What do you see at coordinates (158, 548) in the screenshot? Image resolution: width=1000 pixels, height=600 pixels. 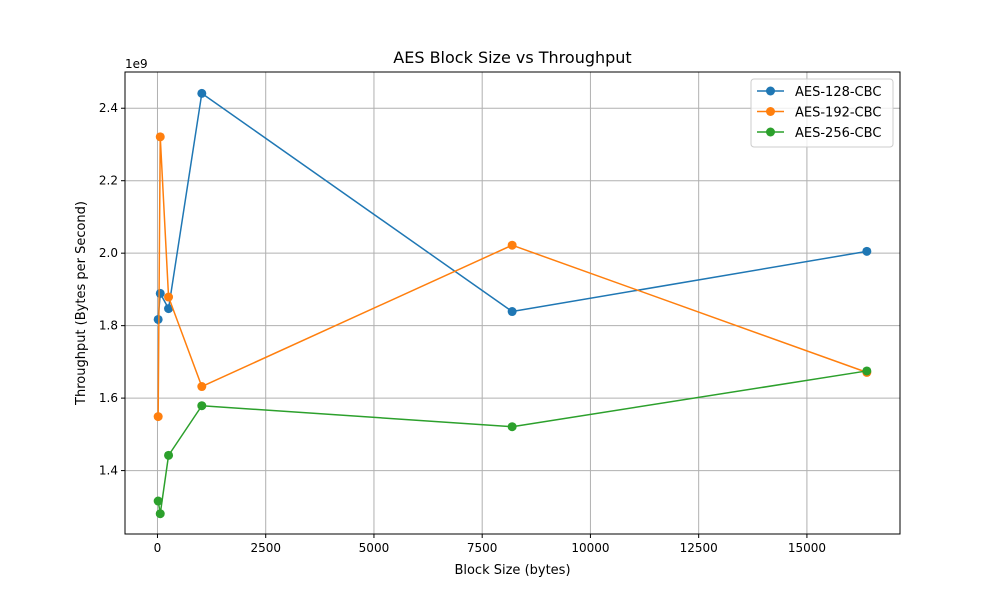 I see `x-tick-label: 0` at bounding box center [158, 548].